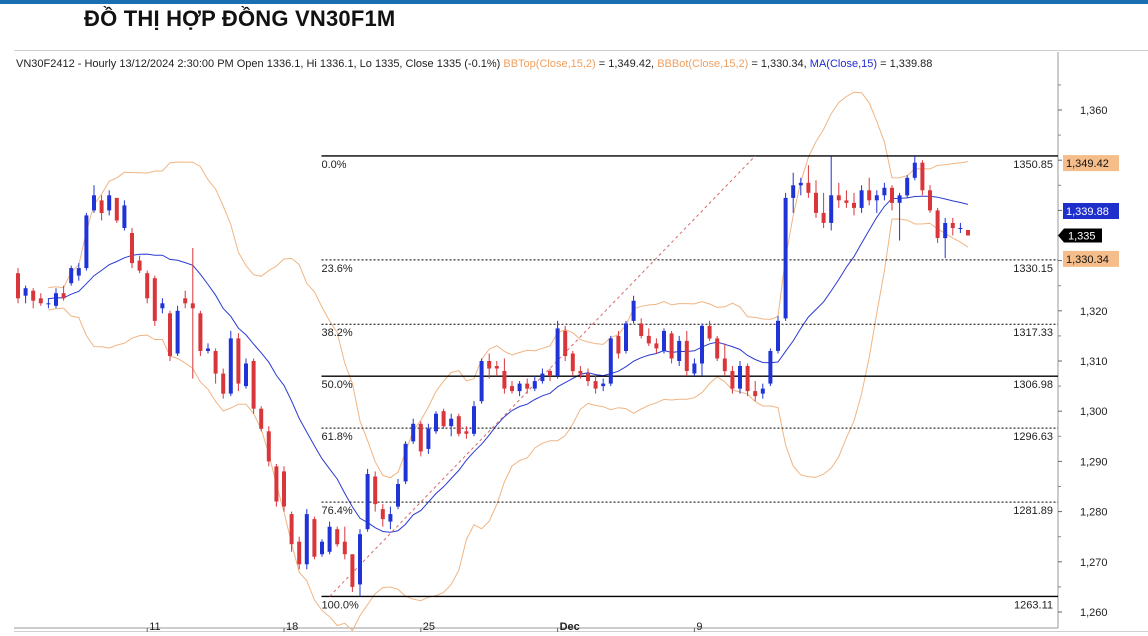 The width and height of the screenshot is (1148, 636). I want to click on y-tick-label: 1,290, so click(1094, 462).